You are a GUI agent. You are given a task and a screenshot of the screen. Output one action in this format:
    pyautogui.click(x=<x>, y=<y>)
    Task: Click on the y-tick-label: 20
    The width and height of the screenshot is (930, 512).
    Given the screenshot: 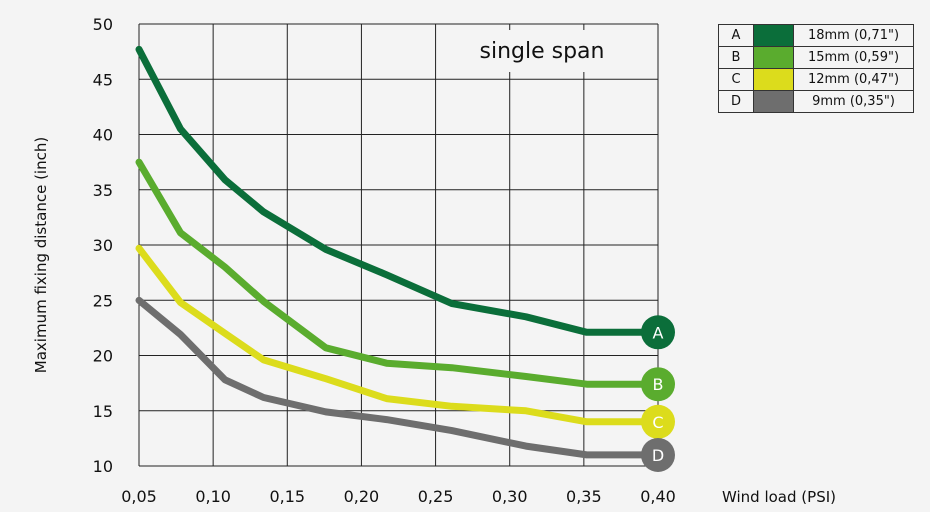 What is the action you would take?
    pyautogui.click(x=103, y=356)
    